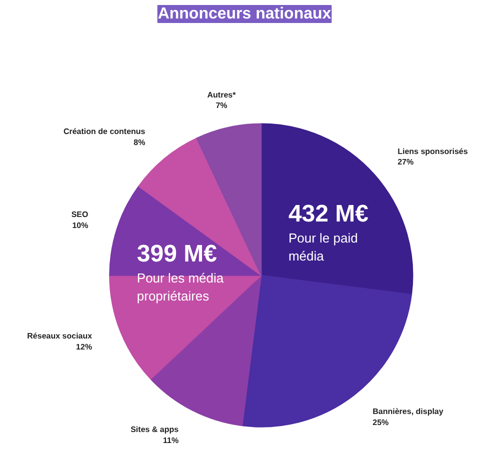  What do you see at coordinates (433, 151) in the screenshot?
I see `slice-label: Liens sponsorisés` at bounding box center [433, 151].